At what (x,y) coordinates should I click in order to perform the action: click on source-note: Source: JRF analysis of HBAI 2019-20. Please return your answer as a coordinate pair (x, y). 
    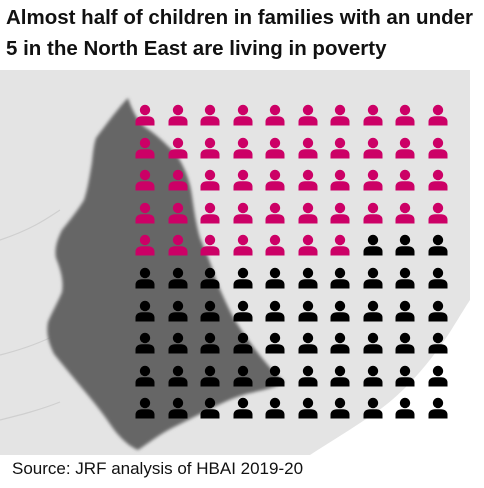
    Looking at the image, I should click on (158, 468).